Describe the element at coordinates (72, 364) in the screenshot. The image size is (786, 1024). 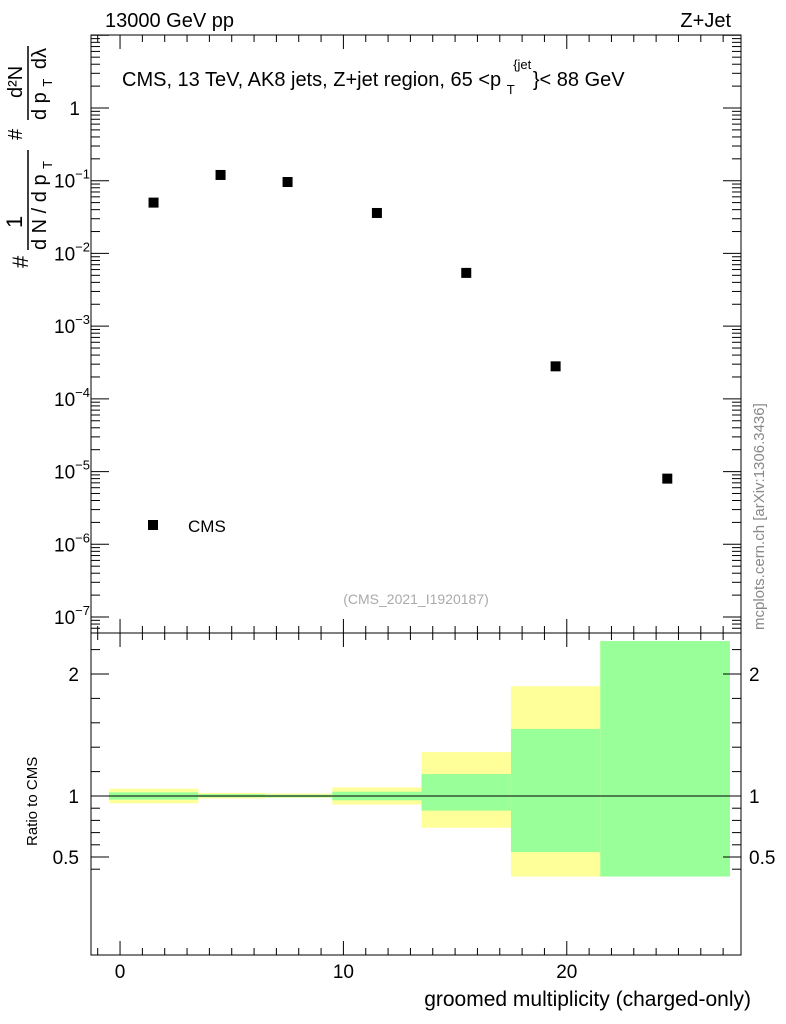
I see `main-y-tick-labels: 10−710−610−510−410−310−210−11` at that location.